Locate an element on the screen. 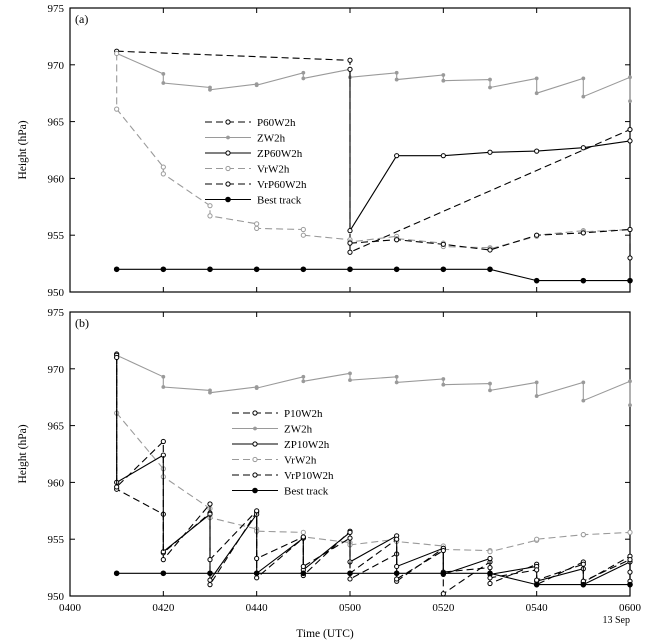 The image size is (650, 643). date-note: 13 Sep is located at coordinates (617, 620).